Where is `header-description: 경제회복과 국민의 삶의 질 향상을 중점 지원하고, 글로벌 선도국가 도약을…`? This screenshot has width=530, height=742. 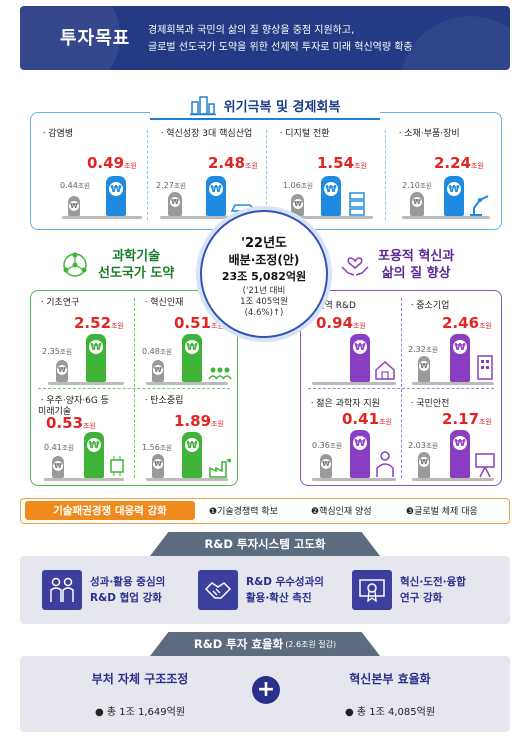
header-description: 경제회복과 국민의 삶의 질 향상을 중점 지원하고, 글로벌 선도국가 도약을… is located at coordinates (280, 39).